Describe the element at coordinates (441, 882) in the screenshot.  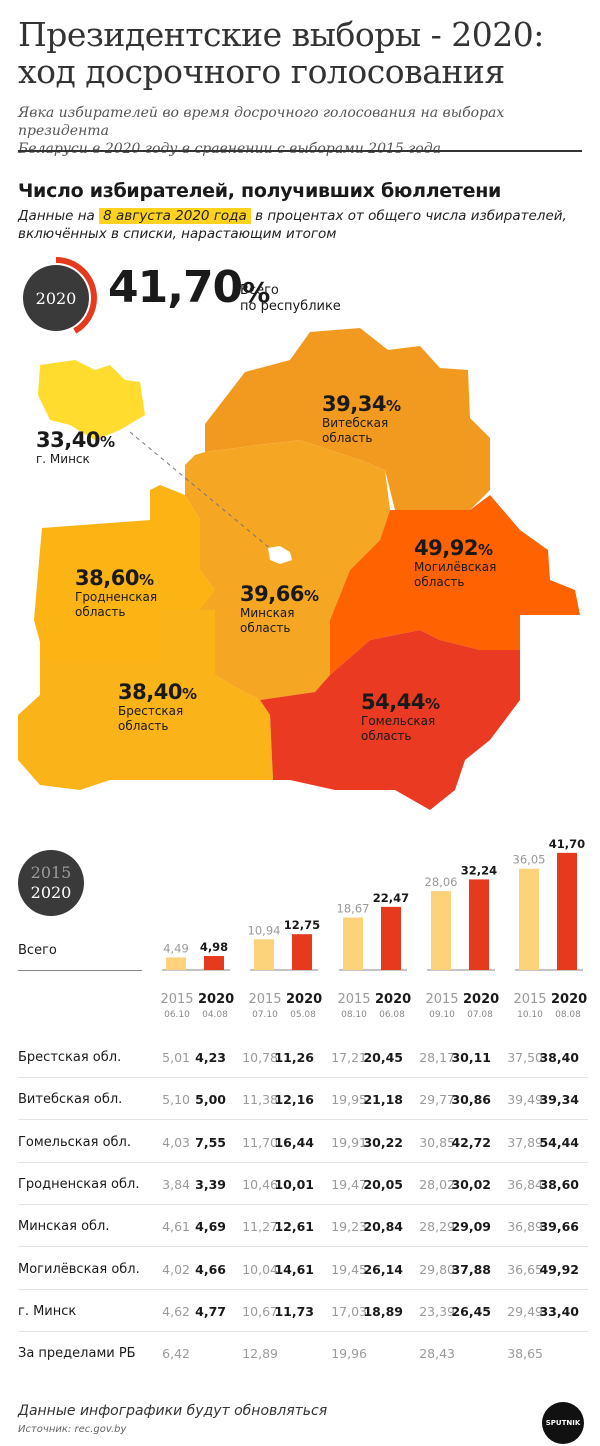
I see `bar-label-2015-4: 28,06` at that location.